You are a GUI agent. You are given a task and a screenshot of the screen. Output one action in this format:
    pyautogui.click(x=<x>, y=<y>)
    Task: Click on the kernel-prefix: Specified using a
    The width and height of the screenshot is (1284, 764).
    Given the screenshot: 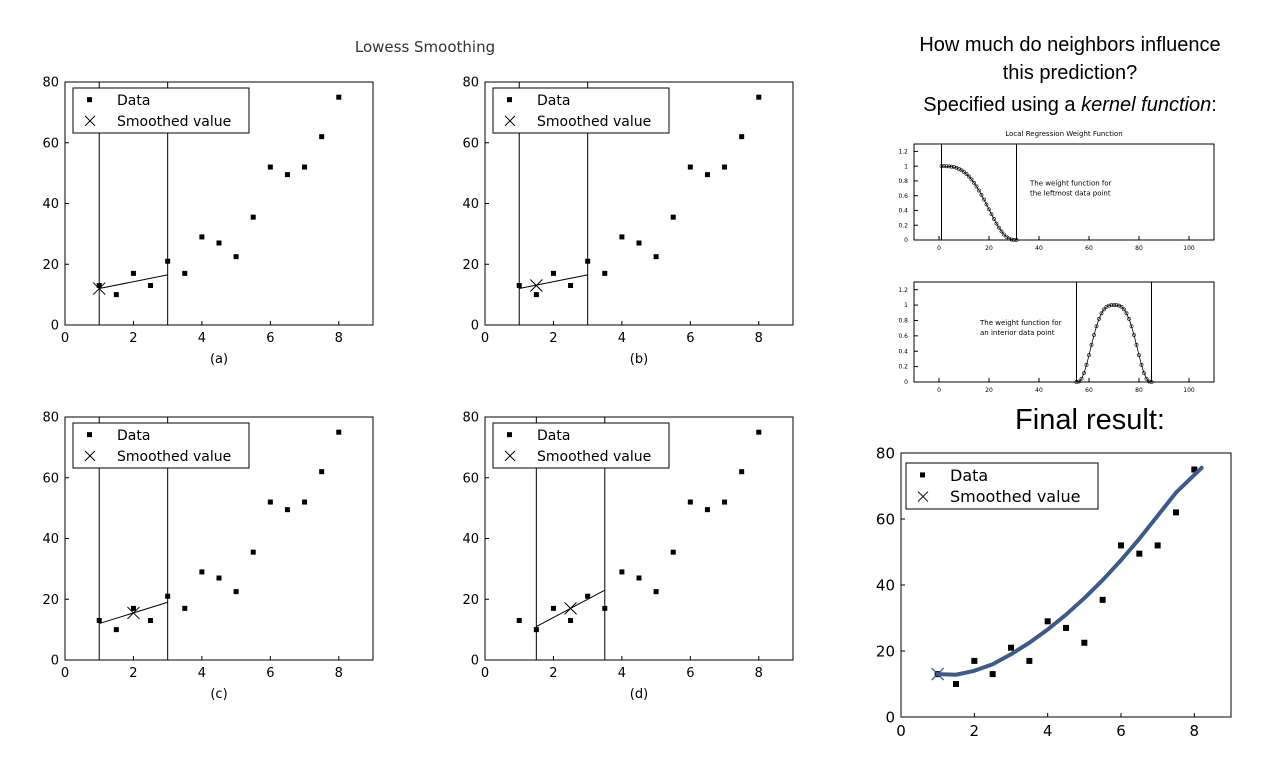 What is the action you would take?
    pyautogui.click(x=1002, y=105)
    